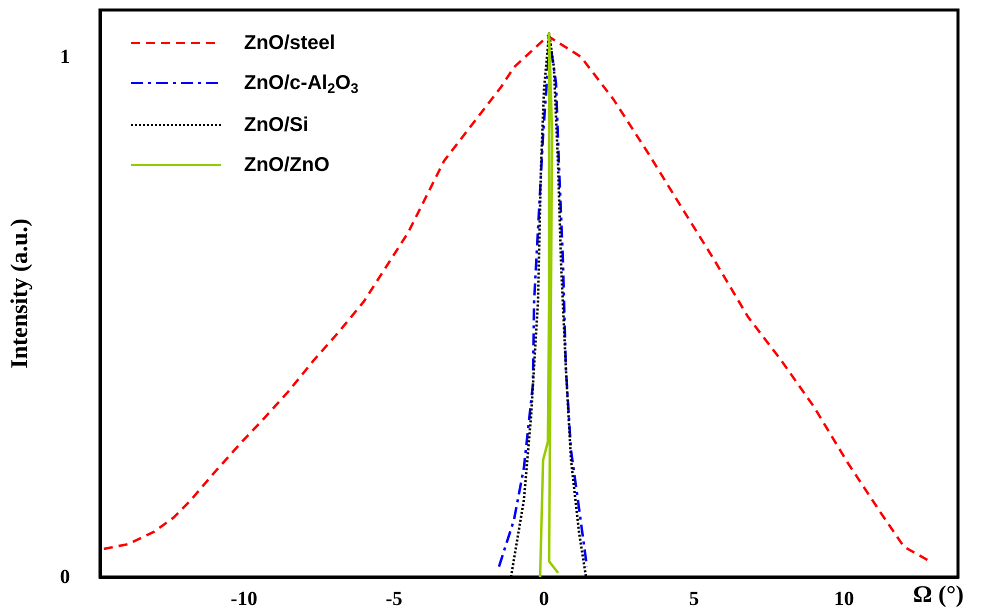  Describe the element at coordinates (394, 599) in the screenshot. I see `x-tick-label: -5` at that location.